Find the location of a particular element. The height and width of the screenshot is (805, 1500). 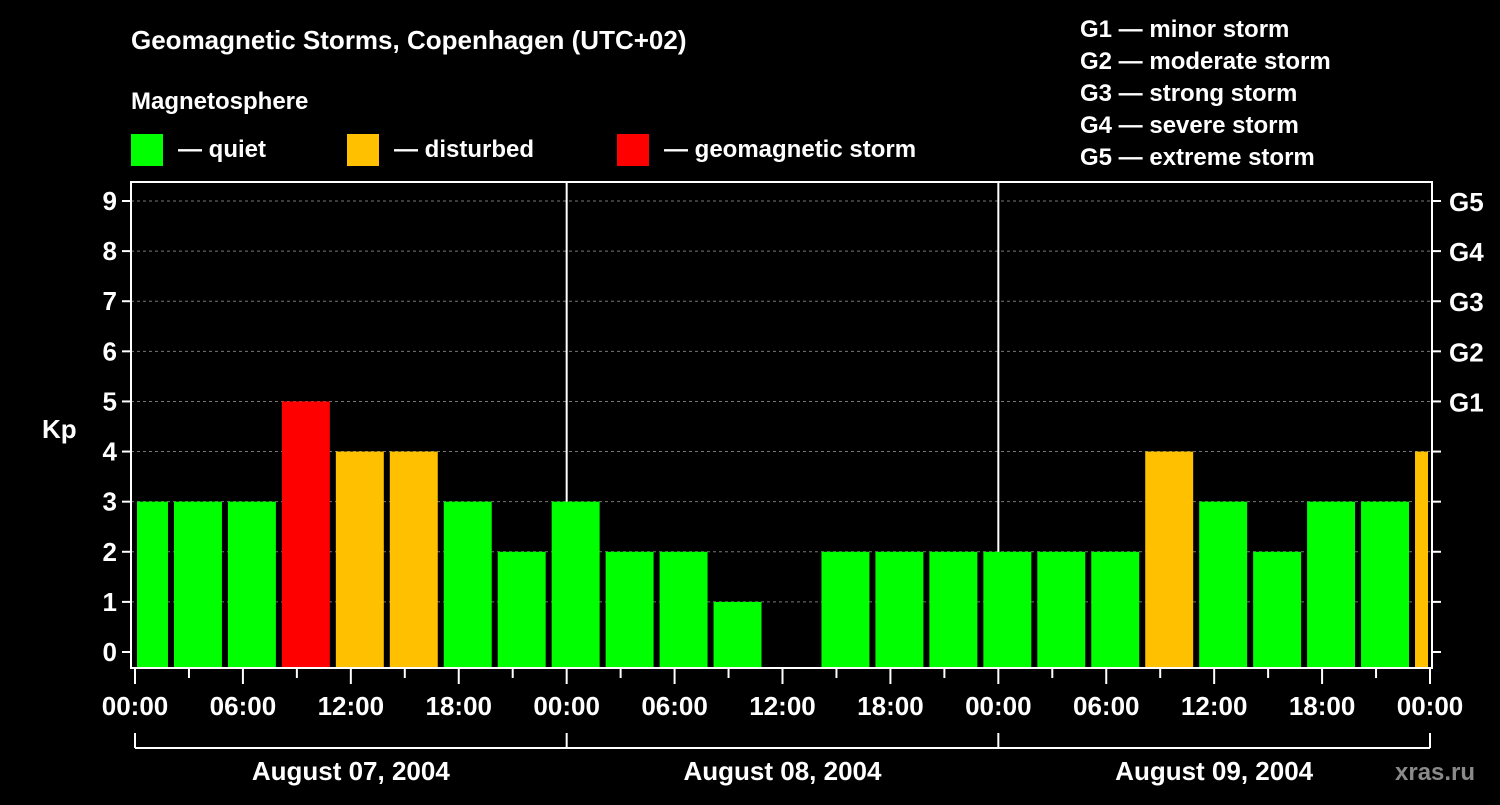

legend-label-storm: — geomagnetic storm is located at coordinates (790, 149).